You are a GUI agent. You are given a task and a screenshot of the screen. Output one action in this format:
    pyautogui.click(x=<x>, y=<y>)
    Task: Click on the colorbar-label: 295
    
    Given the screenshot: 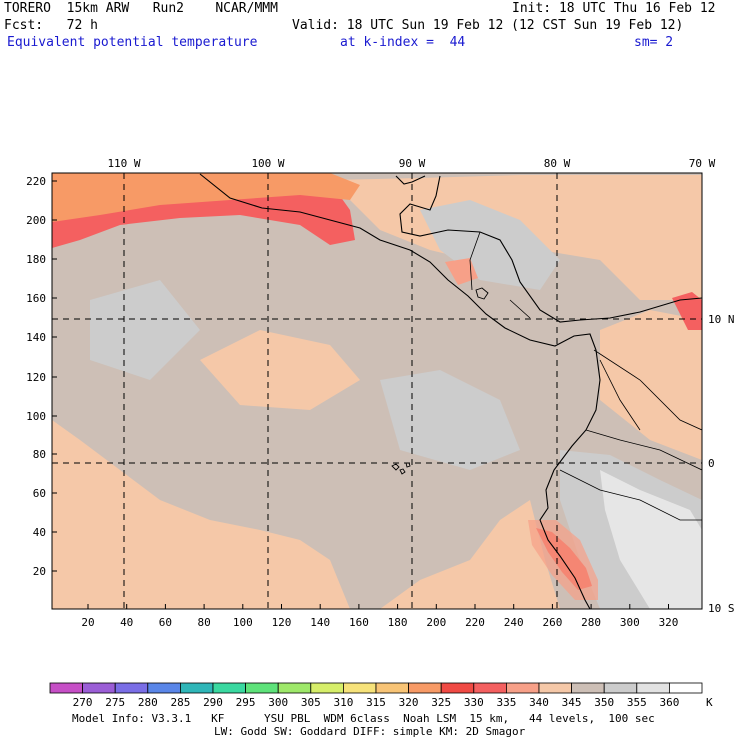 What is the action you would take?
    pyautogui.click(x=246, y=702)
    